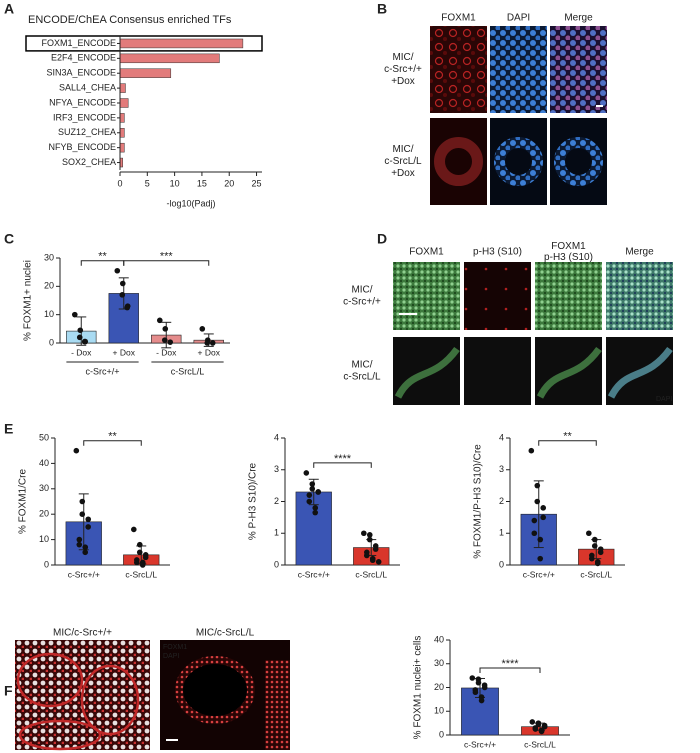 Image resolution: width=700 pixels, height=753 pixels. Describe the element at coordinates (87, 132) in the screenshot. I see `y-tick-label: SUZ12_CHEA` at that location.